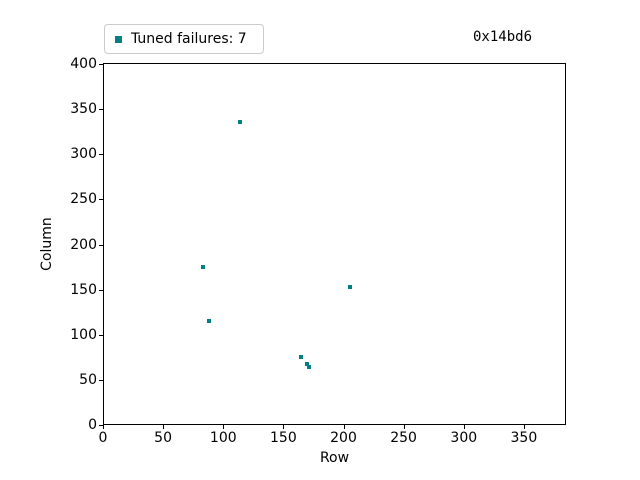 The height and width of the screenshot is (480, 640). I want to click on y-tick-label: 100, so click(83, 334).